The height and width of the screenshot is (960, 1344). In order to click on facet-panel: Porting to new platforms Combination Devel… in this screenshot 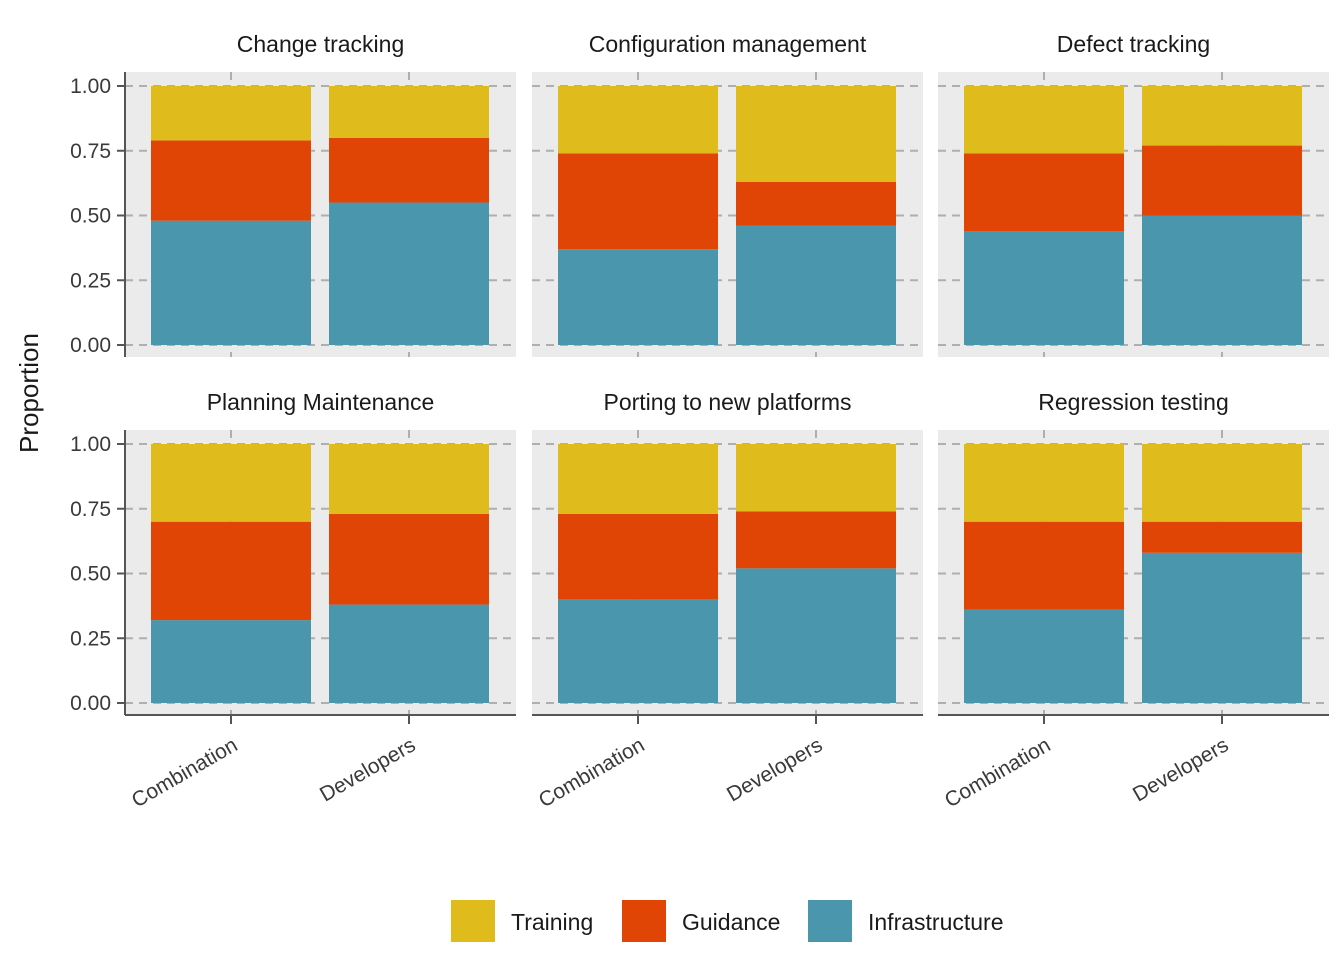, I will do `click(727, 600)`.